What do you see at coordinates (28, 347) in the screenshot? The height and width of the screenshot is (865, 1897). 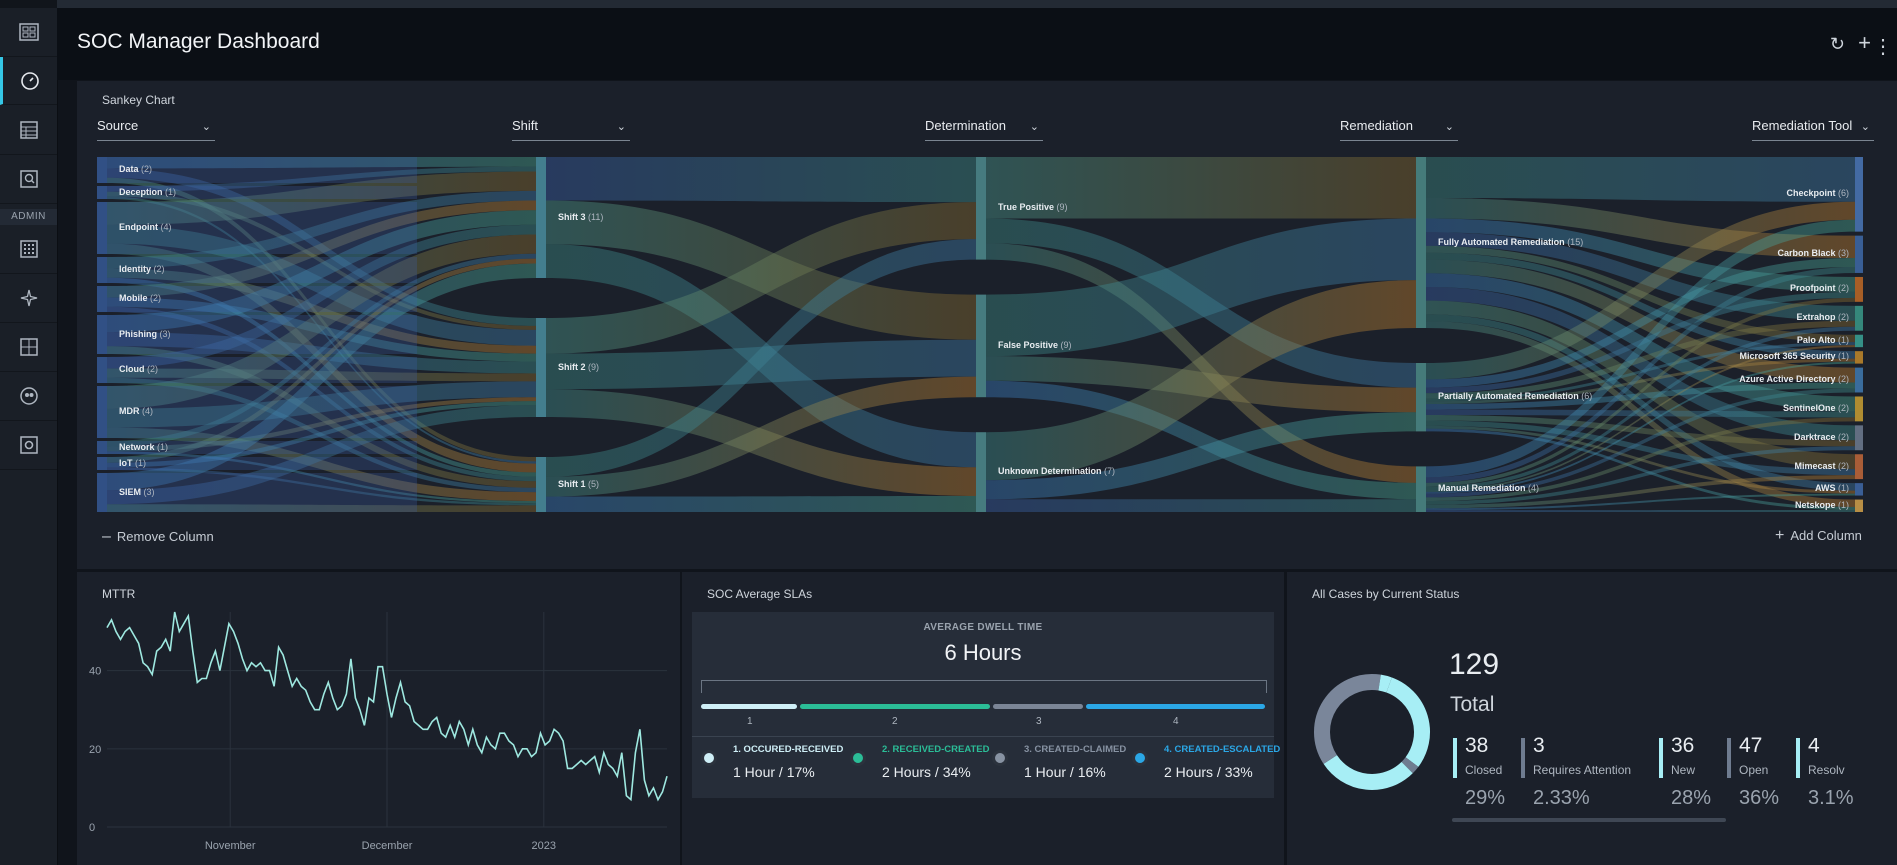 I see `sidebar-item-layouts` at bounding box center [28, 347].